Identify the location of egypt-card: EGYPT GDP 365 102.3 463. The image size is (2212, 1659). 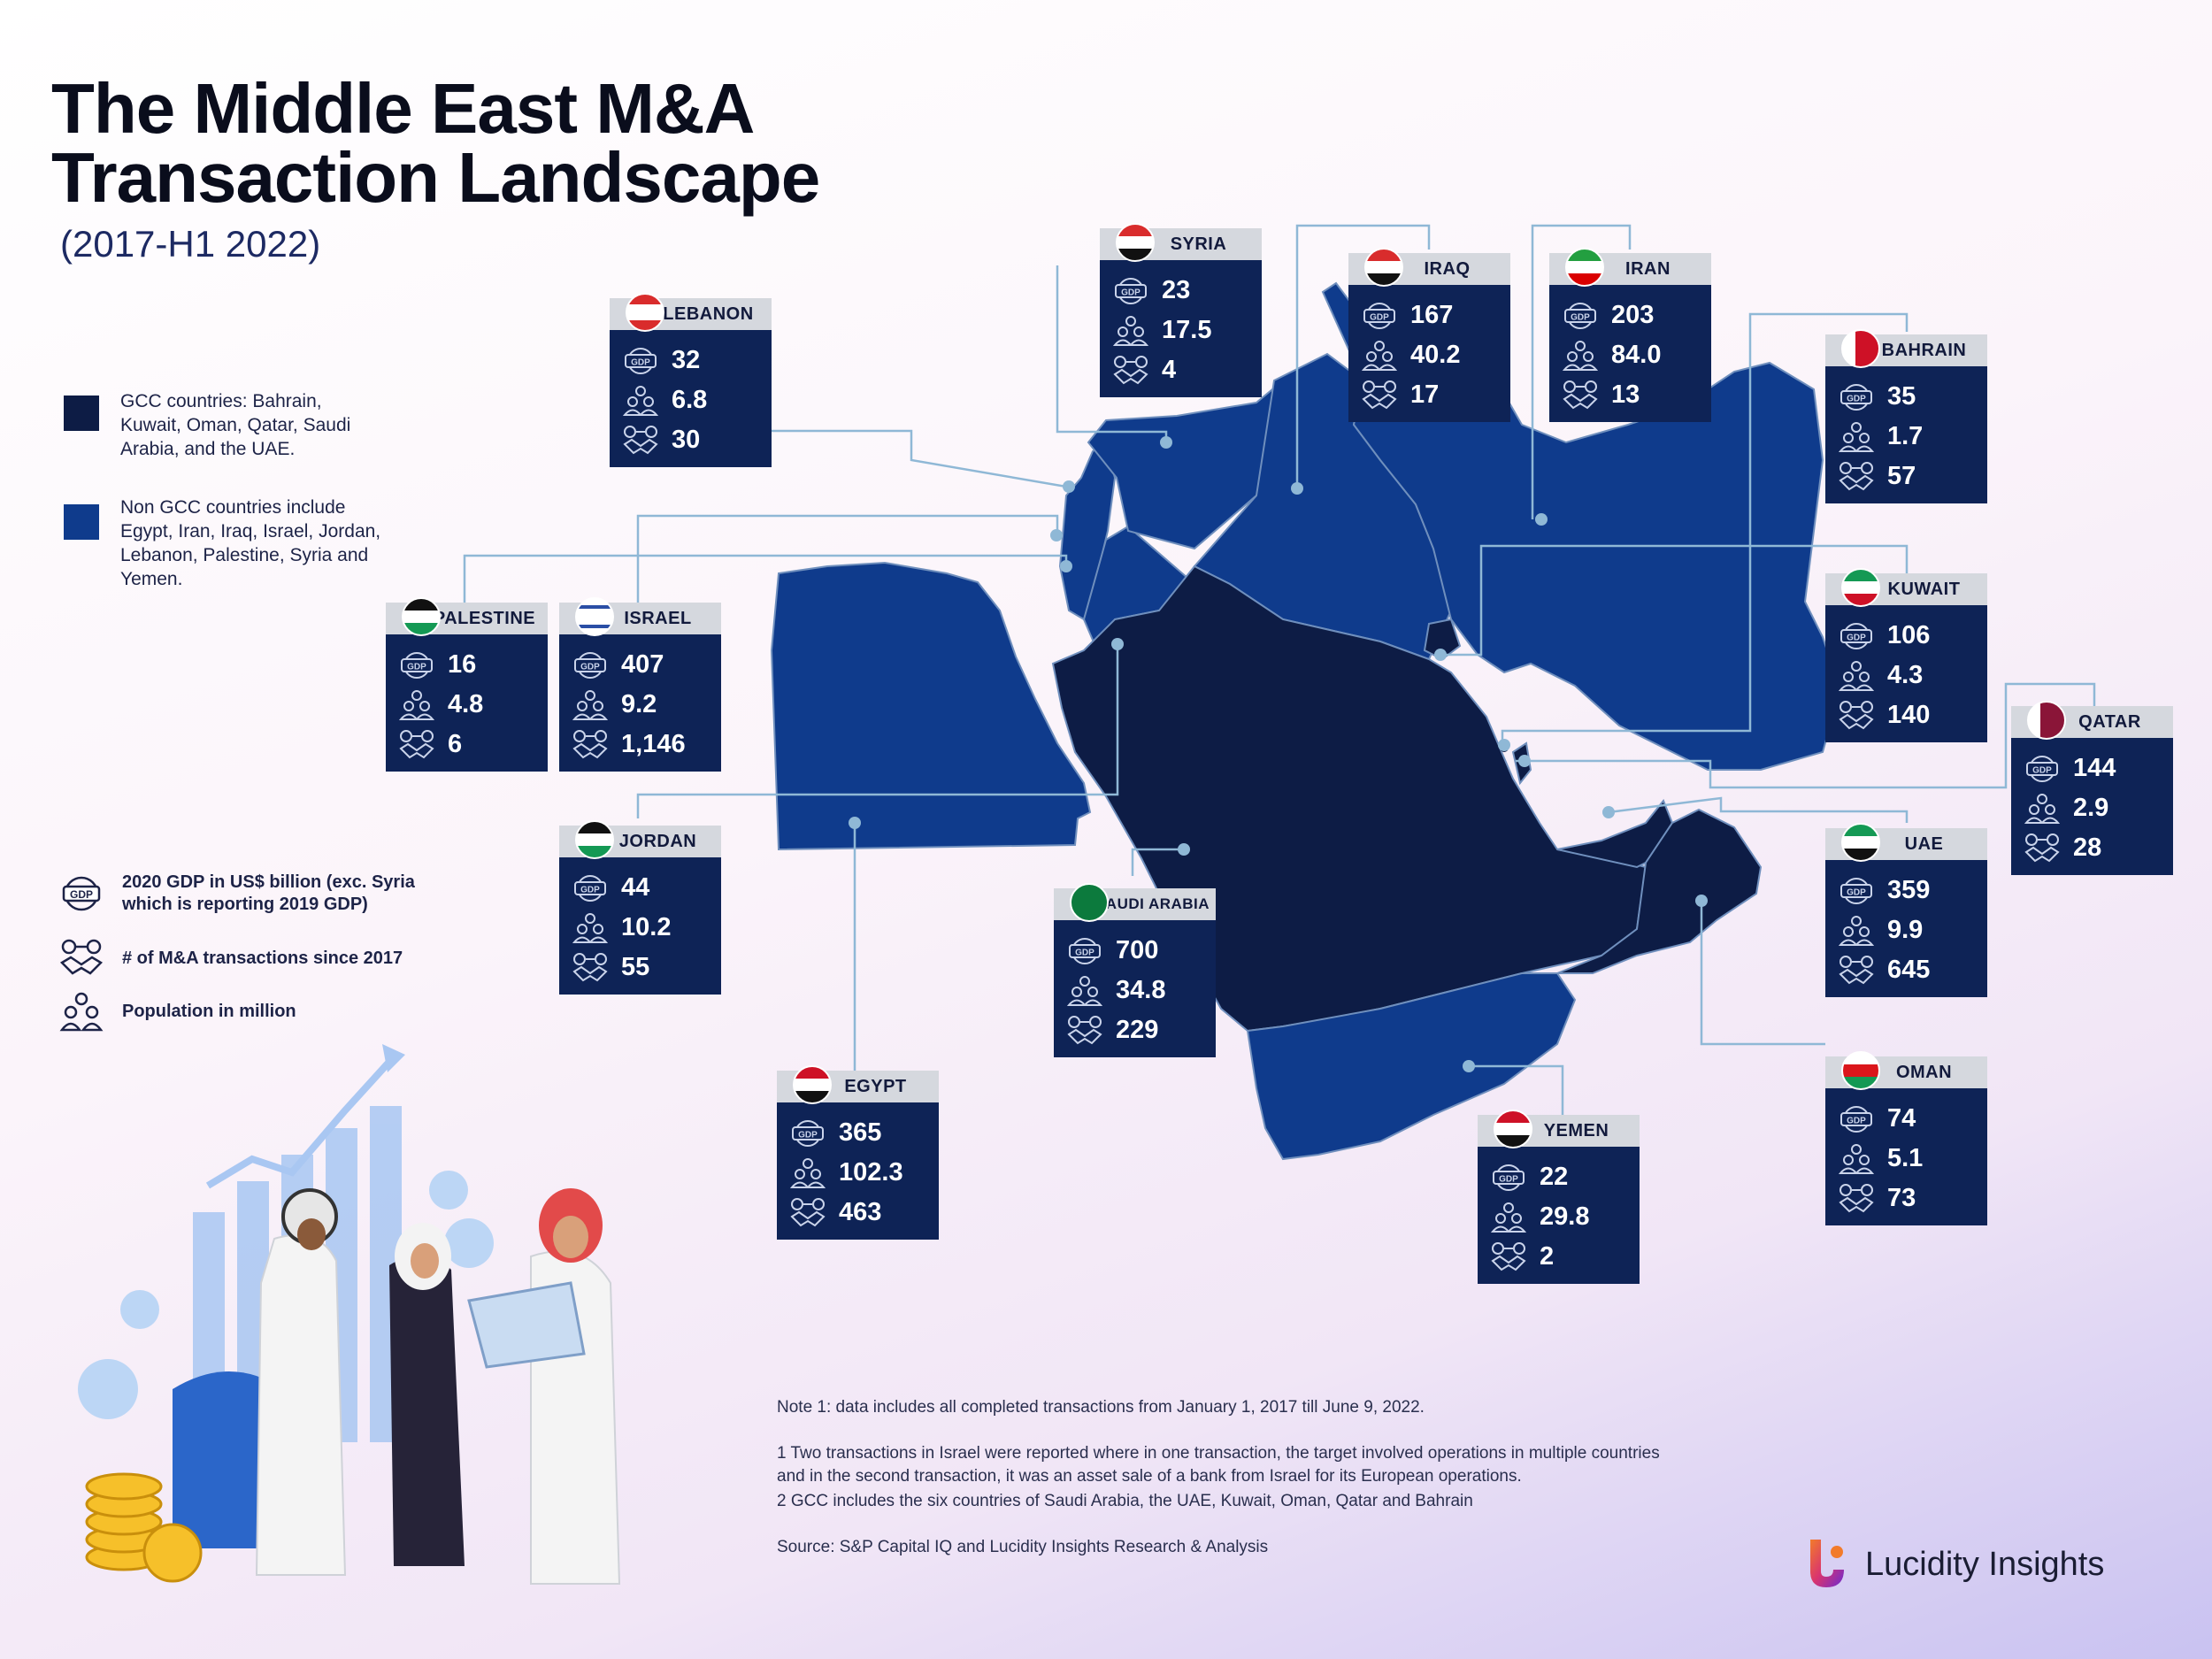
(858, 1153).